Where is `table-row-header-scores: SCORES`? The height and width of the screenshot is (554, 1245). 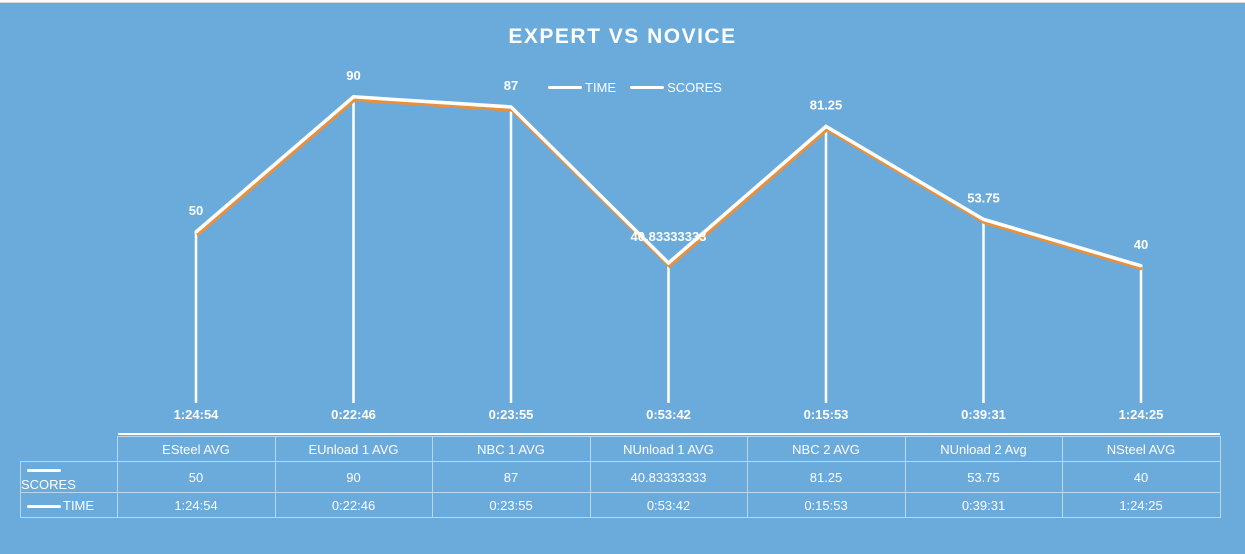 table-row-header-scores: SCORES is located at coordinates (69, 477).